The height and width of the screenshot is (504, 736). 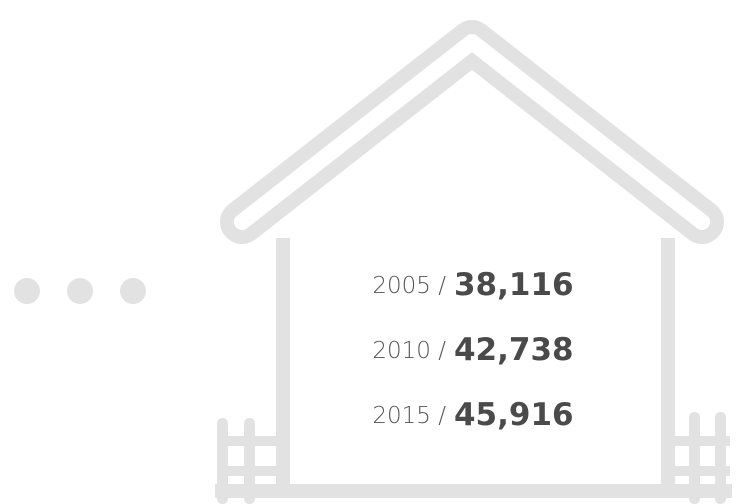 I want to click on year-label: 2015 /, so click(x=409, y=416).